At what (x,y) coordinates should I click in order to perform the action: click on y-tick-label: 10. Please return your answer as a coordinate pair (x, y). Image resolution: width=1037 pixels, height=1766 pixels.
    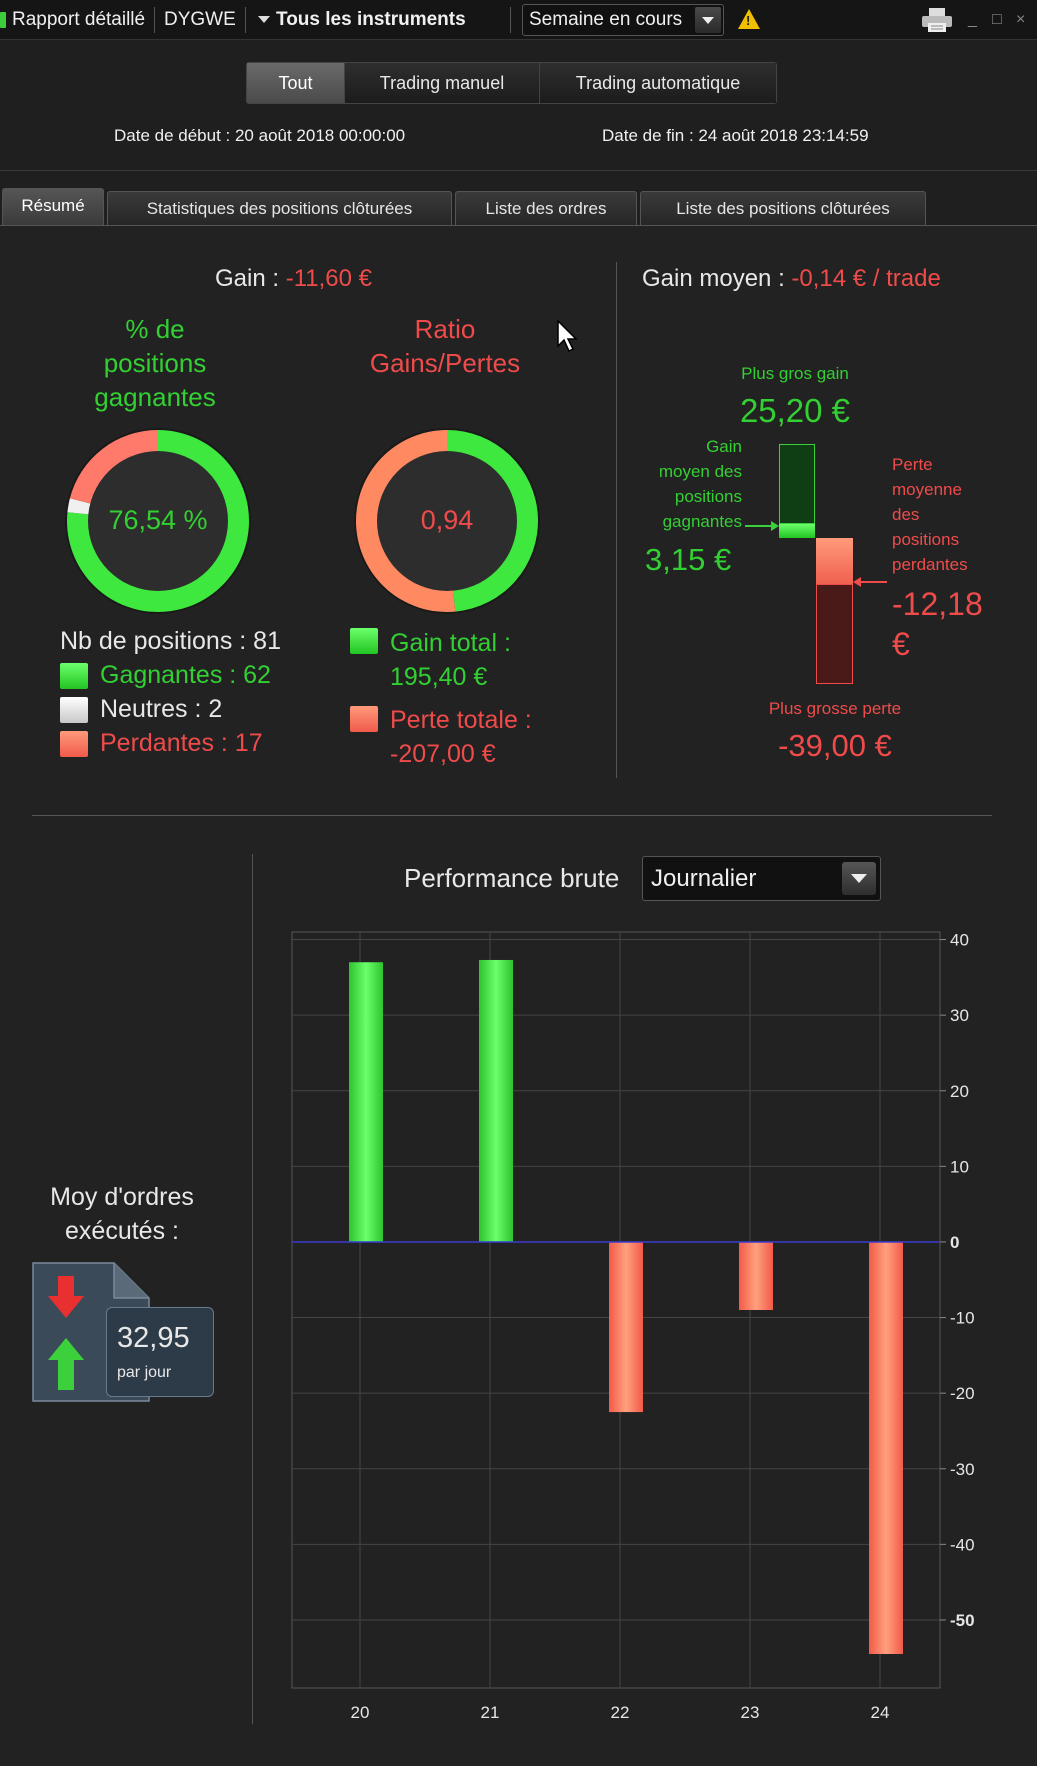
    Looking at the image, I should click on (959, 1166).